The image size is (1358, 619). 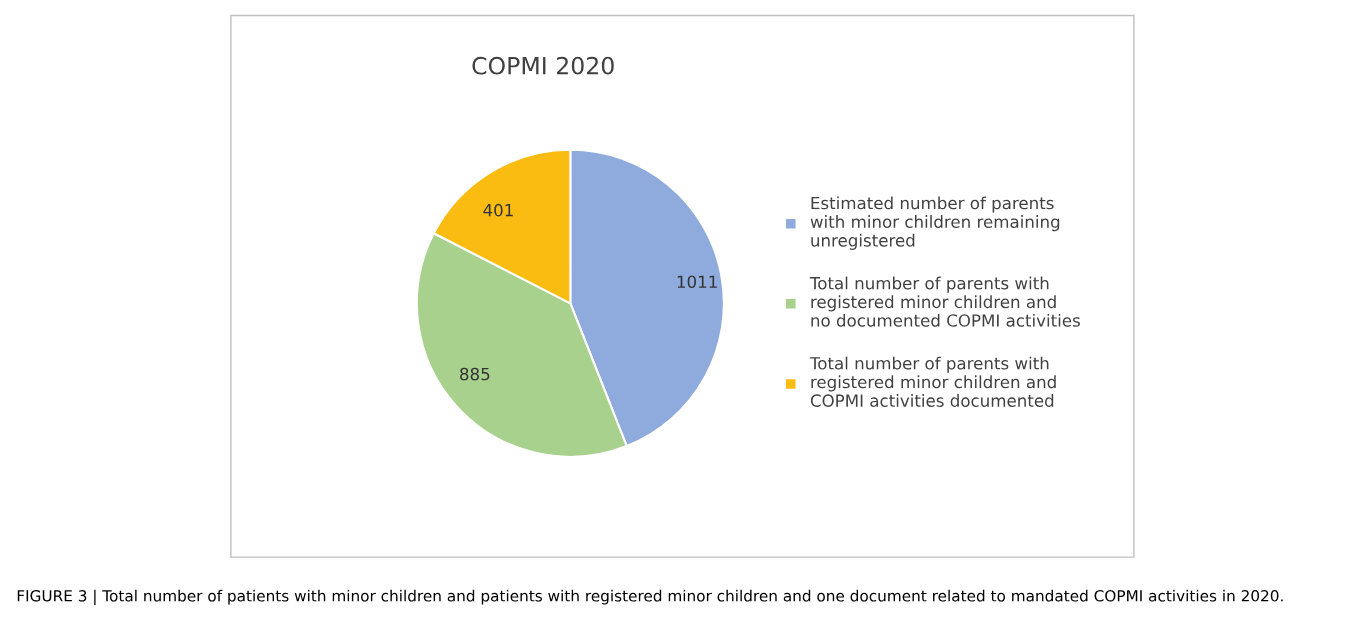 What do you see at coordinates (932, 381) in the screenshot?
I see `legend-label: Total number of parents with registered minor children and COPMI activities documented` at bounding box center [932, 381].